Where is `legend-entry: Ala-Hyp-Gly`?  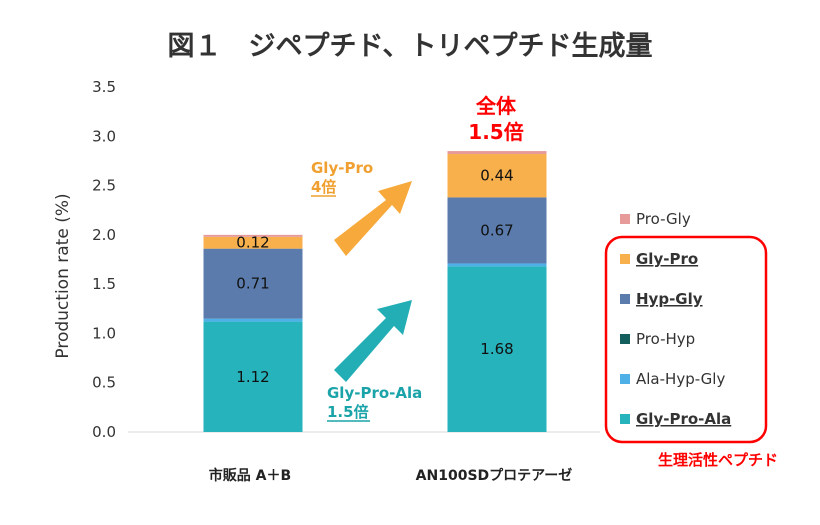 legend-entry: Ala-Hyp-Gly is located at coordinates (680, 379).